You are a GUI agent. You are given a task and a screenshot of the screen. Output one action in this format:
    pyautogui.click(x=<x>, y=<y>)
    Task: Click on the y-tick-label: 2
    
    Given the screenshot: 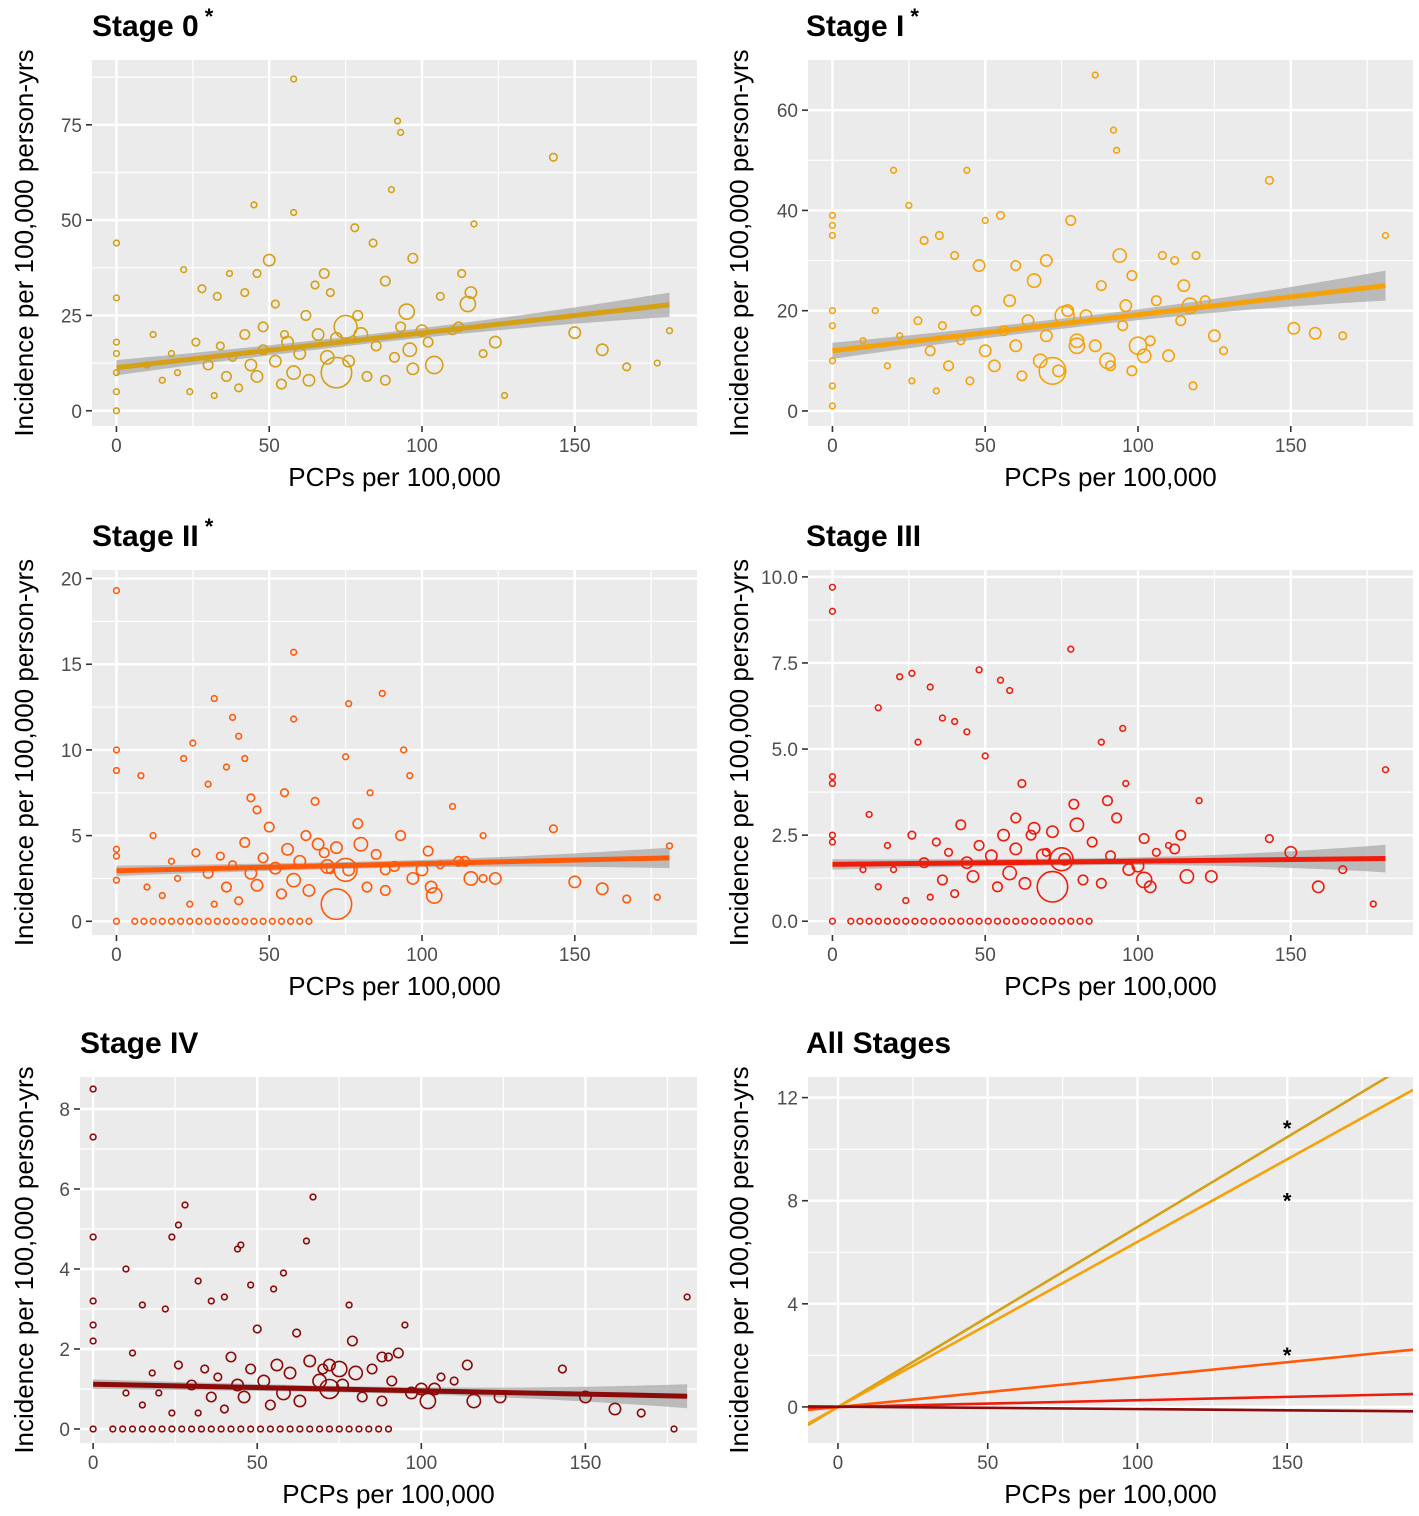 What is the action you would take?
    pyautogui.click(x=64, y=1350)
    